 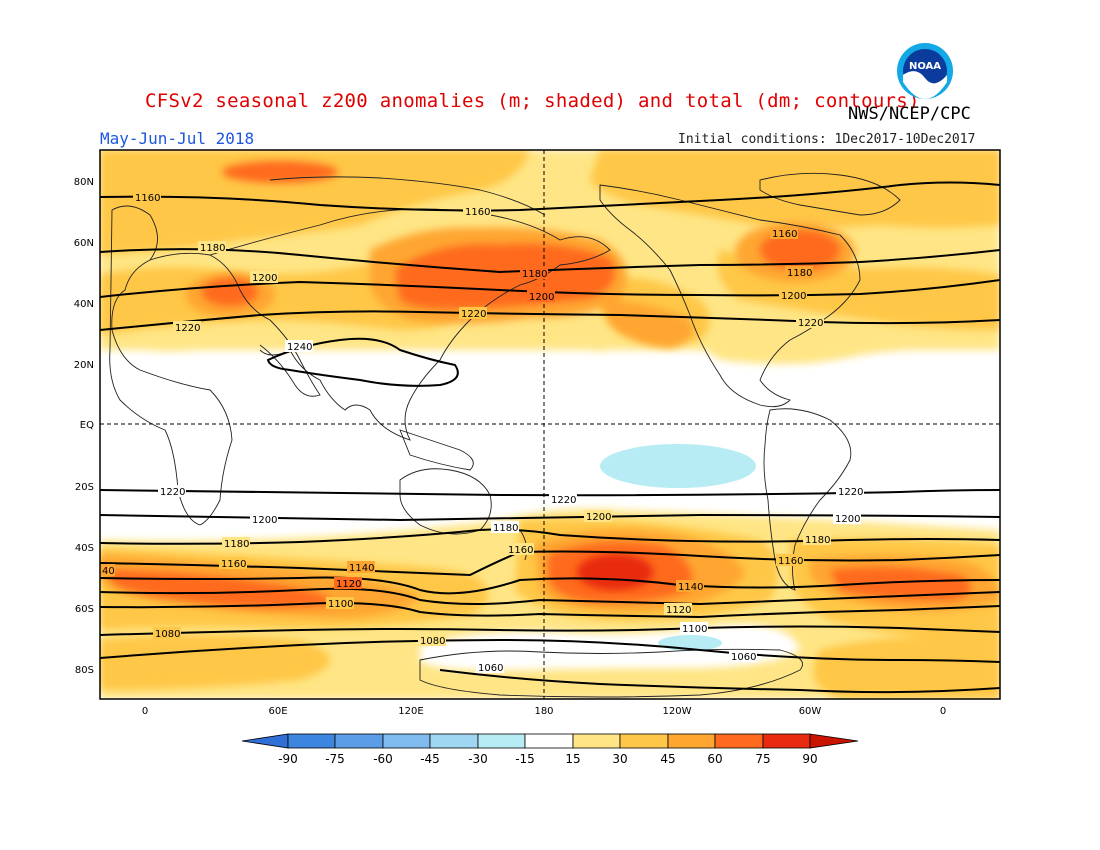 What do you see at coordinates (943, 711) in the screenshot?
I see `lon-label: 0` at bounding box center [943, 711].